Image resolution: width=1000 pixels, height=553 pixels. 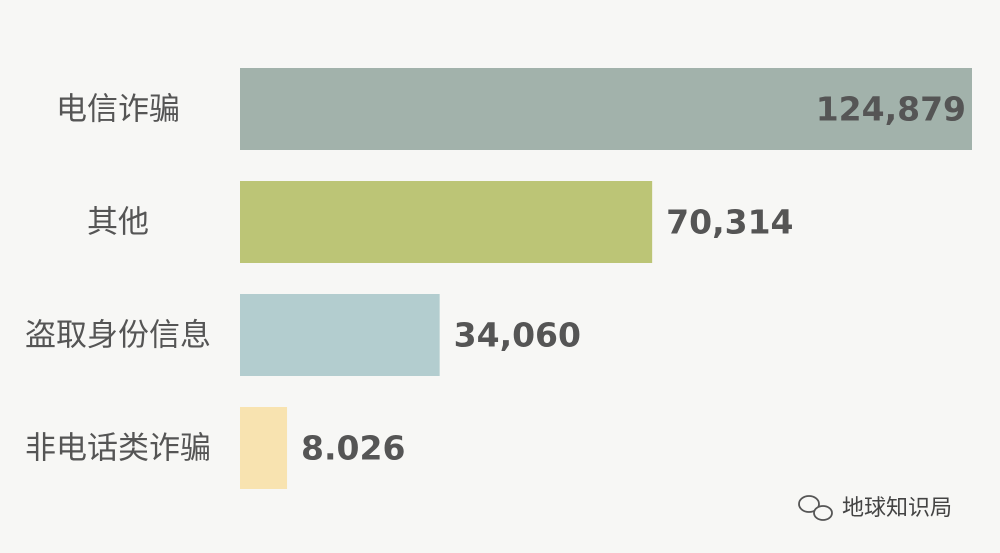 What do you see at coordinates (118, 336) in the screenshot?
I see `category-label: 盗取身份信息` at bounding box center [118, 336].